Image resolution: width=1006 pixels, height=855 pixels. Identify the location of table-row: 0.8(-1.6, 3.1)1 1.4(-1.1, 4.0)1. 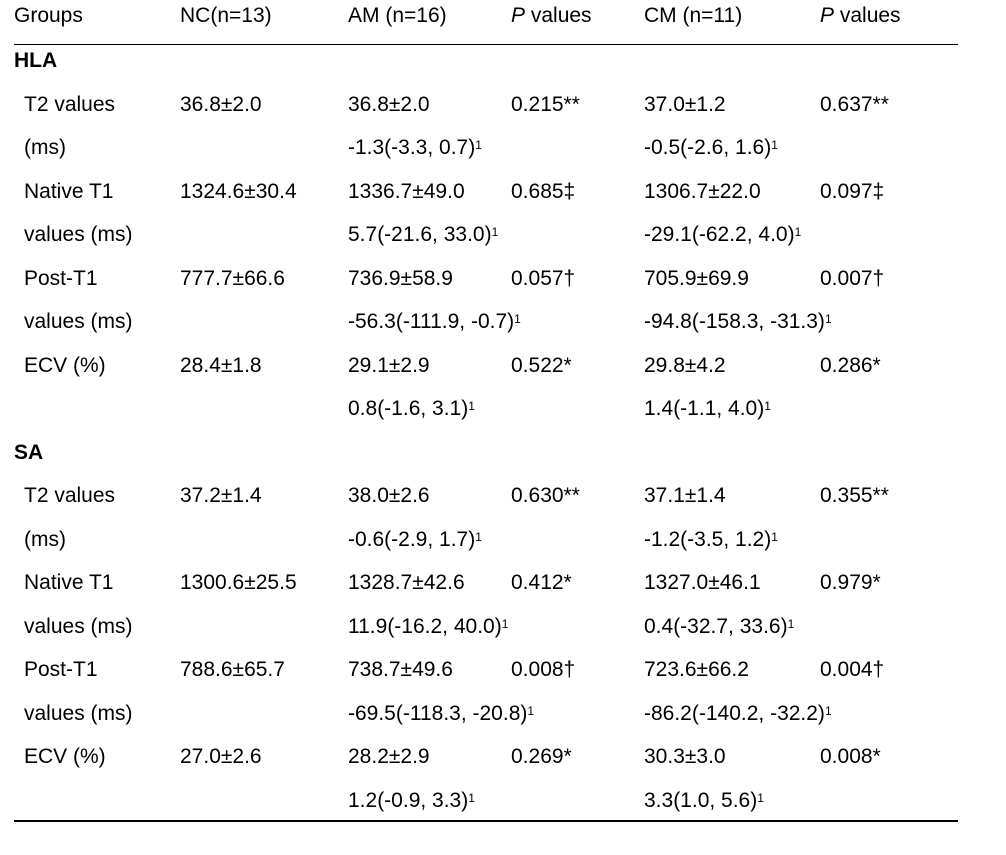
(559, 408).